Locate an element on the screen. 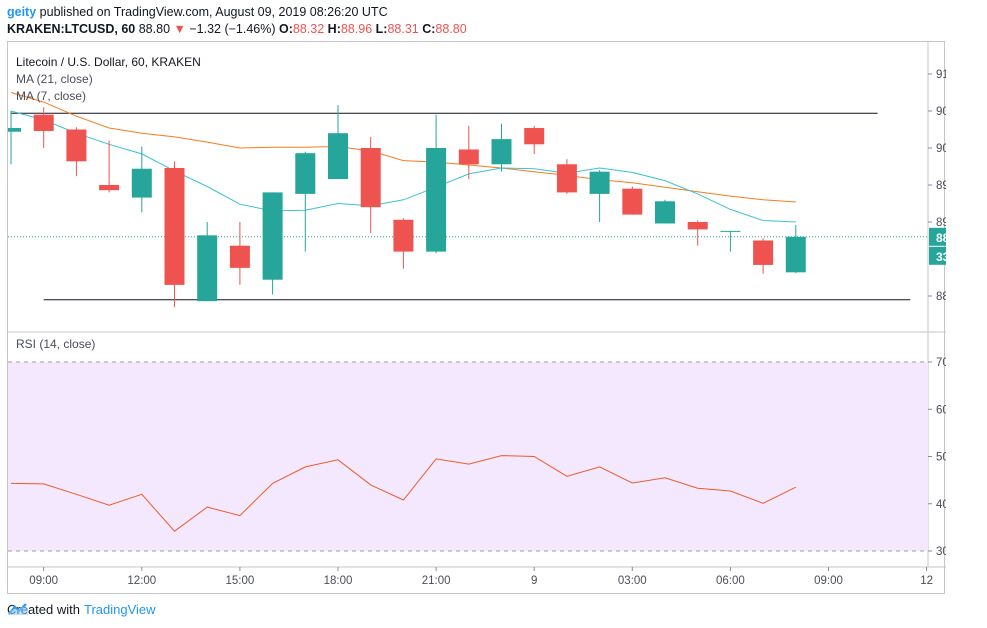 Image resolution: width=987 pixels, height=628 pixels. close-value: 88.80 is located at coordinates (451, 29).